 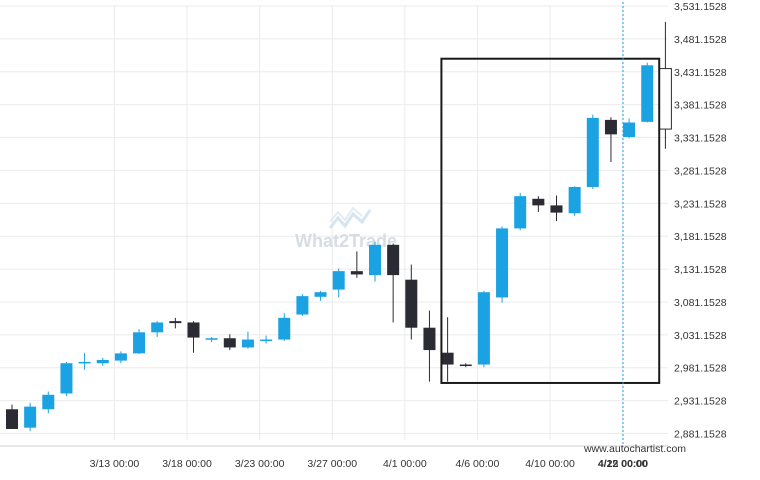 I want to click on y-tick-label: 3,181.1528, so click(x=700, y=237).